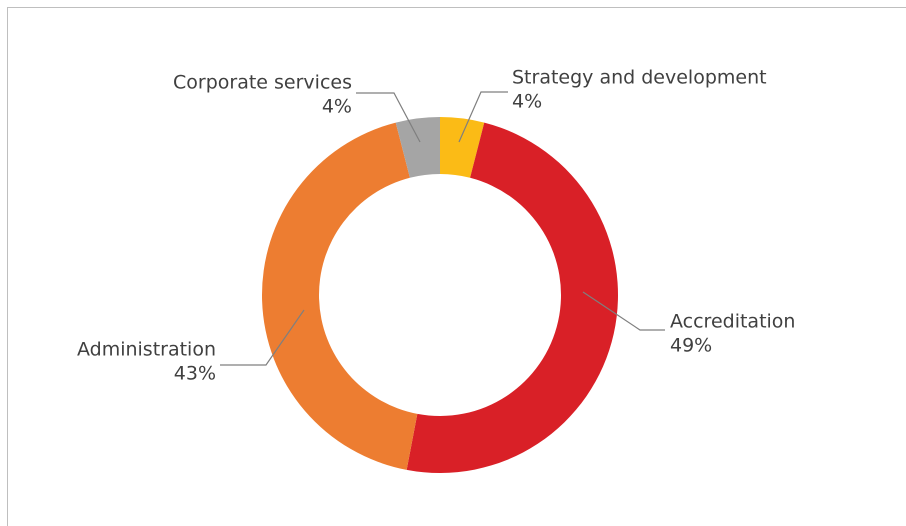 The image size is (906, 526). What do you see at coordinates (262, 83) in the screenshot?
I see `slice-label: Corporate services` at bounding box center [262, 83].